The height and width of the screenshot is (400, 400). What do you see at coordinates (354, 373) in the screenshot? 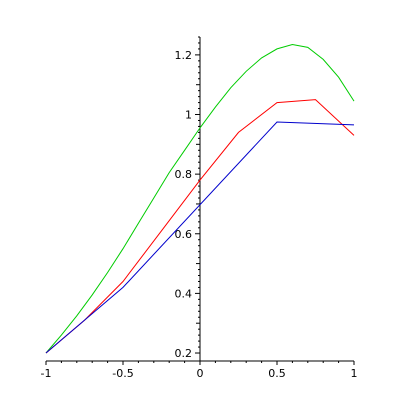
I see `x-tick-label: 1` at bounding box center [354, 373].